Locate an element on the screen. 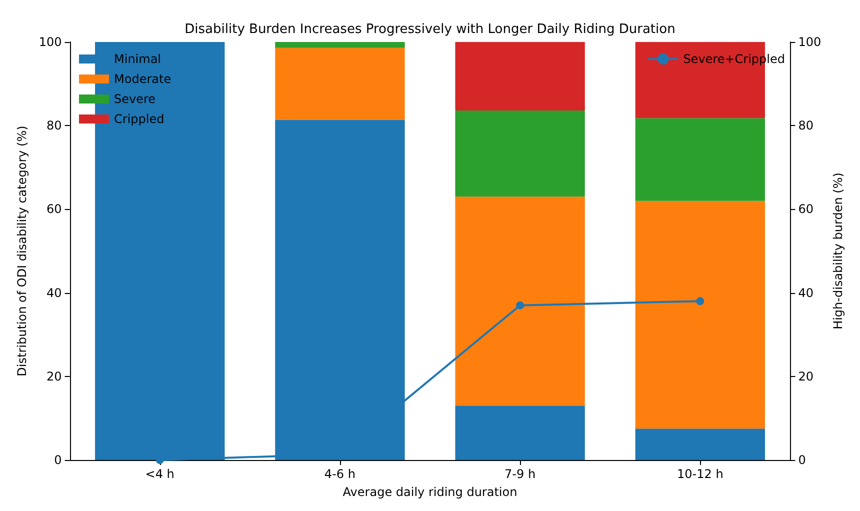 This screenshot has width=860, height=511. legend-label: Moderate is located at coordinates (143, 79).